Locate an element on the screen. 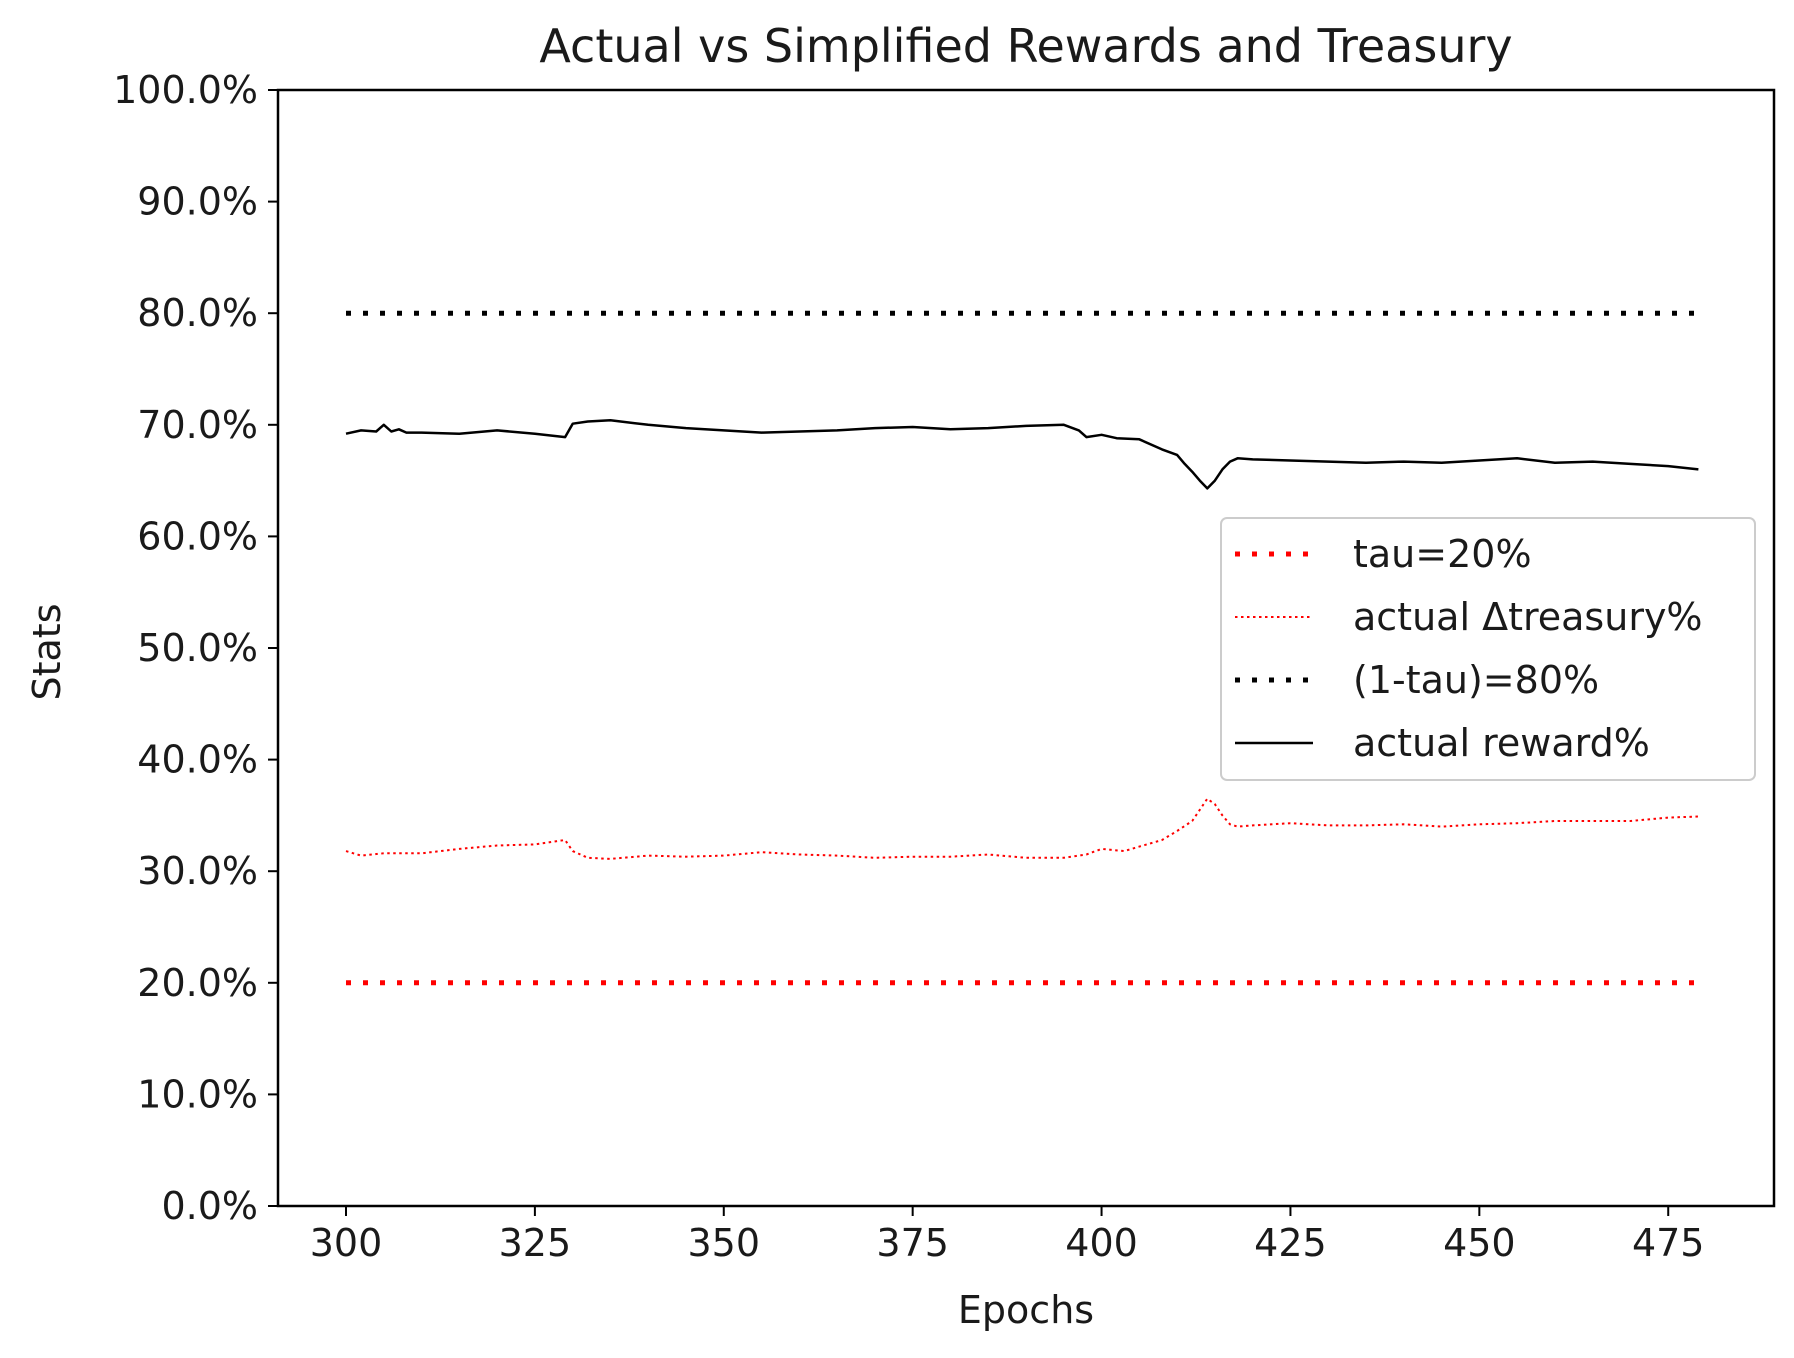 The height and width of the screenshot is (1358, 1794). legend-label-1: tau=20% is located at coordinates (1442, 554).